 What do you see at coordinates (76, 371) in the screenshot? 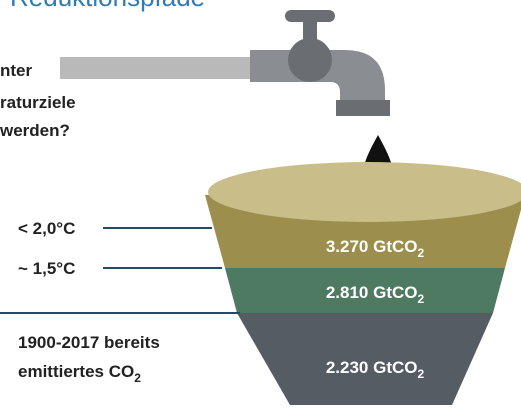
I see `label-text: emittiertes CO` at bounding box center [76, 371].